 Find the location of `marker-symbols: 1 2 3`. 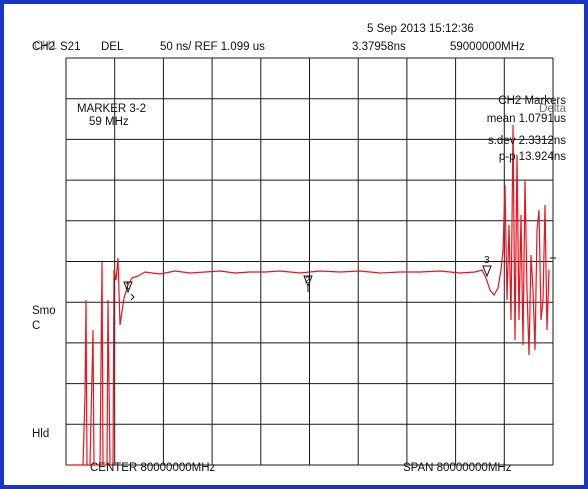

marker-symbols: 1 2 3 is located at coordinates (307, 278).